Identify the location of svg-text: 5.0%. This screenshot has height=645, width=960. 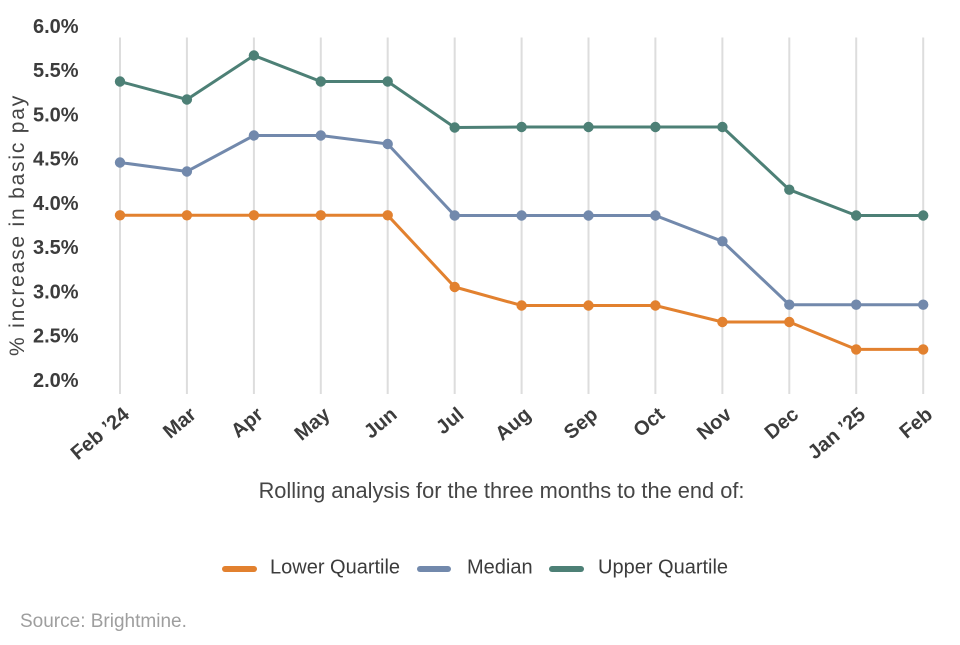
(56, 115).